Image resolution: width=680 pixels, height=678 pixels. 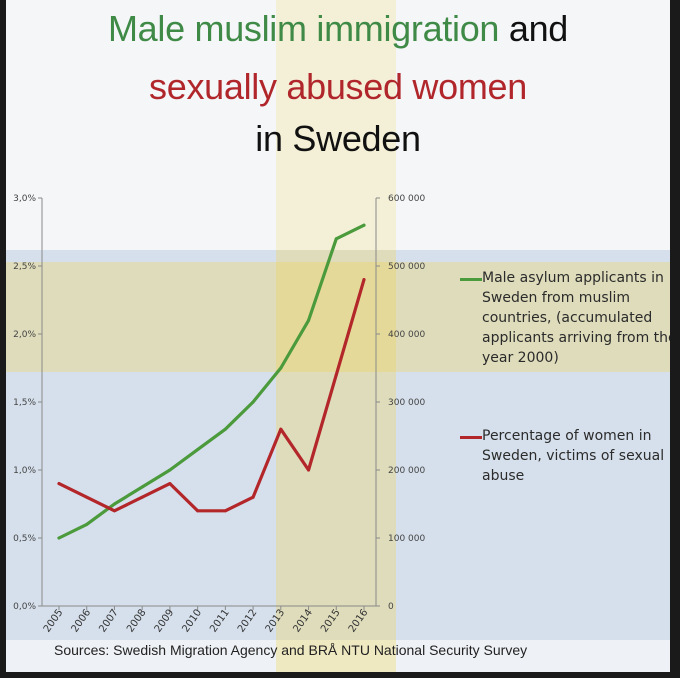 I want to click on x-tick-label: 2008, so click(x=137, y=620).